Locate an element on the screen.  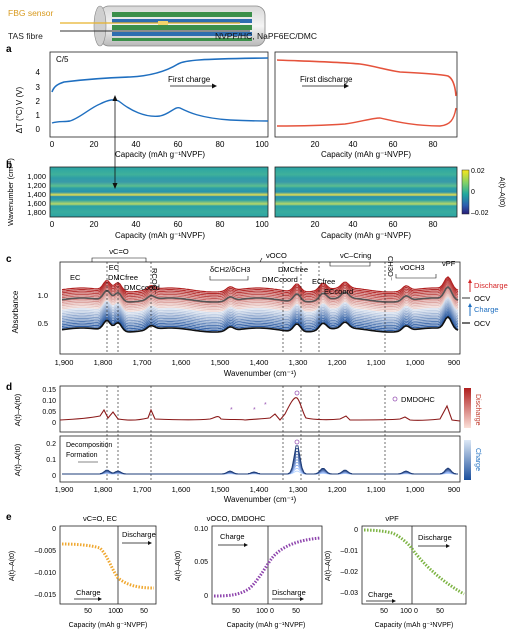
svg-text: EC is located at coordinates (75, 277).